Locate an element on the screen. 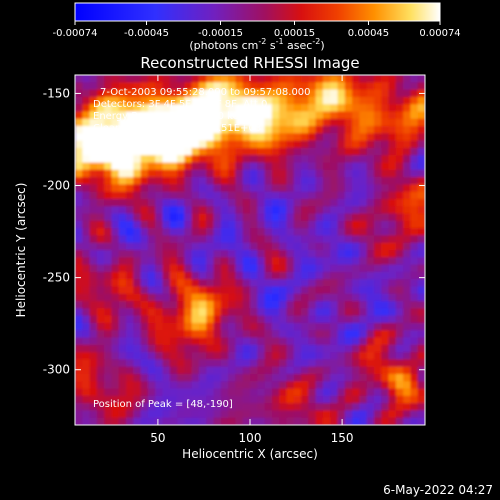  annotation-time-range: 7-Oct-2003 09:55:28.000 to 09:57:08.000 is located at coordinates (205, 92).